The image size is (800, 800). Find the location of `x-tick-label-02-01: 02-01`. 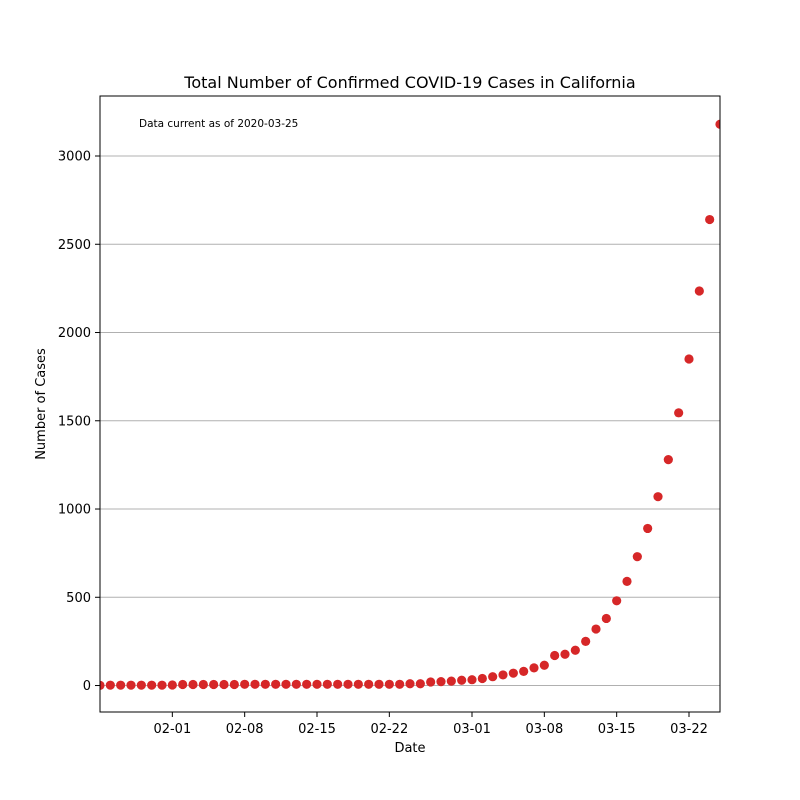

x-tick-label-02-01: 02-01 is located at coordinates (172, 729).